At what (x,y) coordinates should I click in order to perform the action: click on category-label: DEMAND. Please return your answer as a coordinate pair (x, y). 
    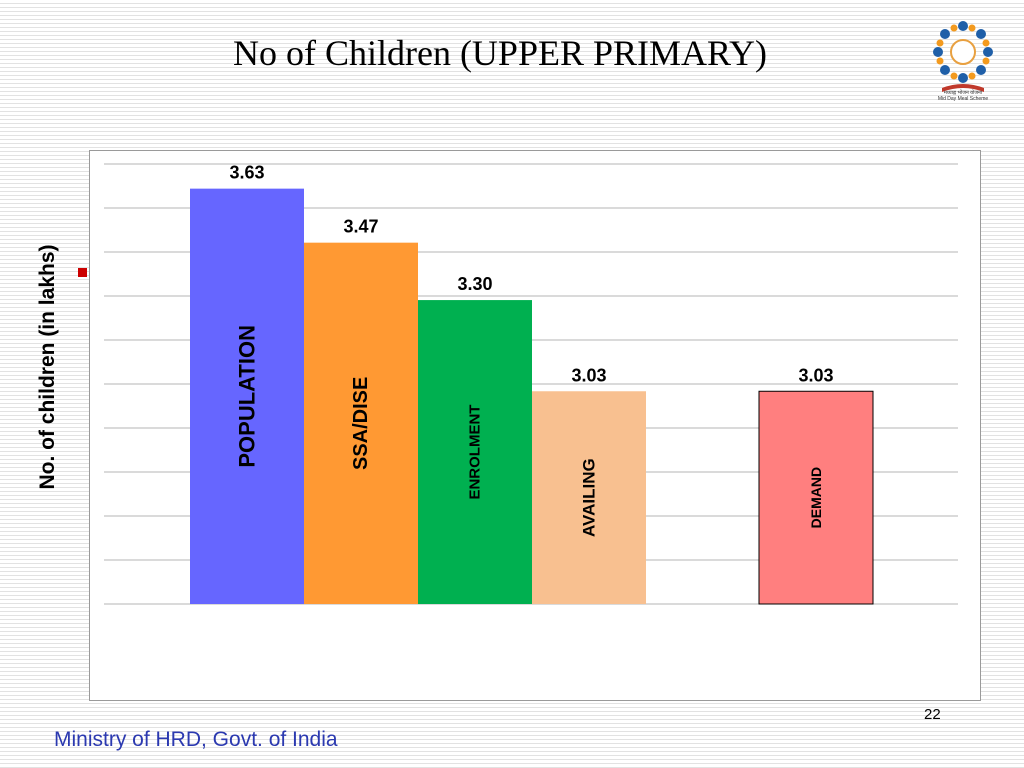
    Looking at the image, I should click on (816, 497).